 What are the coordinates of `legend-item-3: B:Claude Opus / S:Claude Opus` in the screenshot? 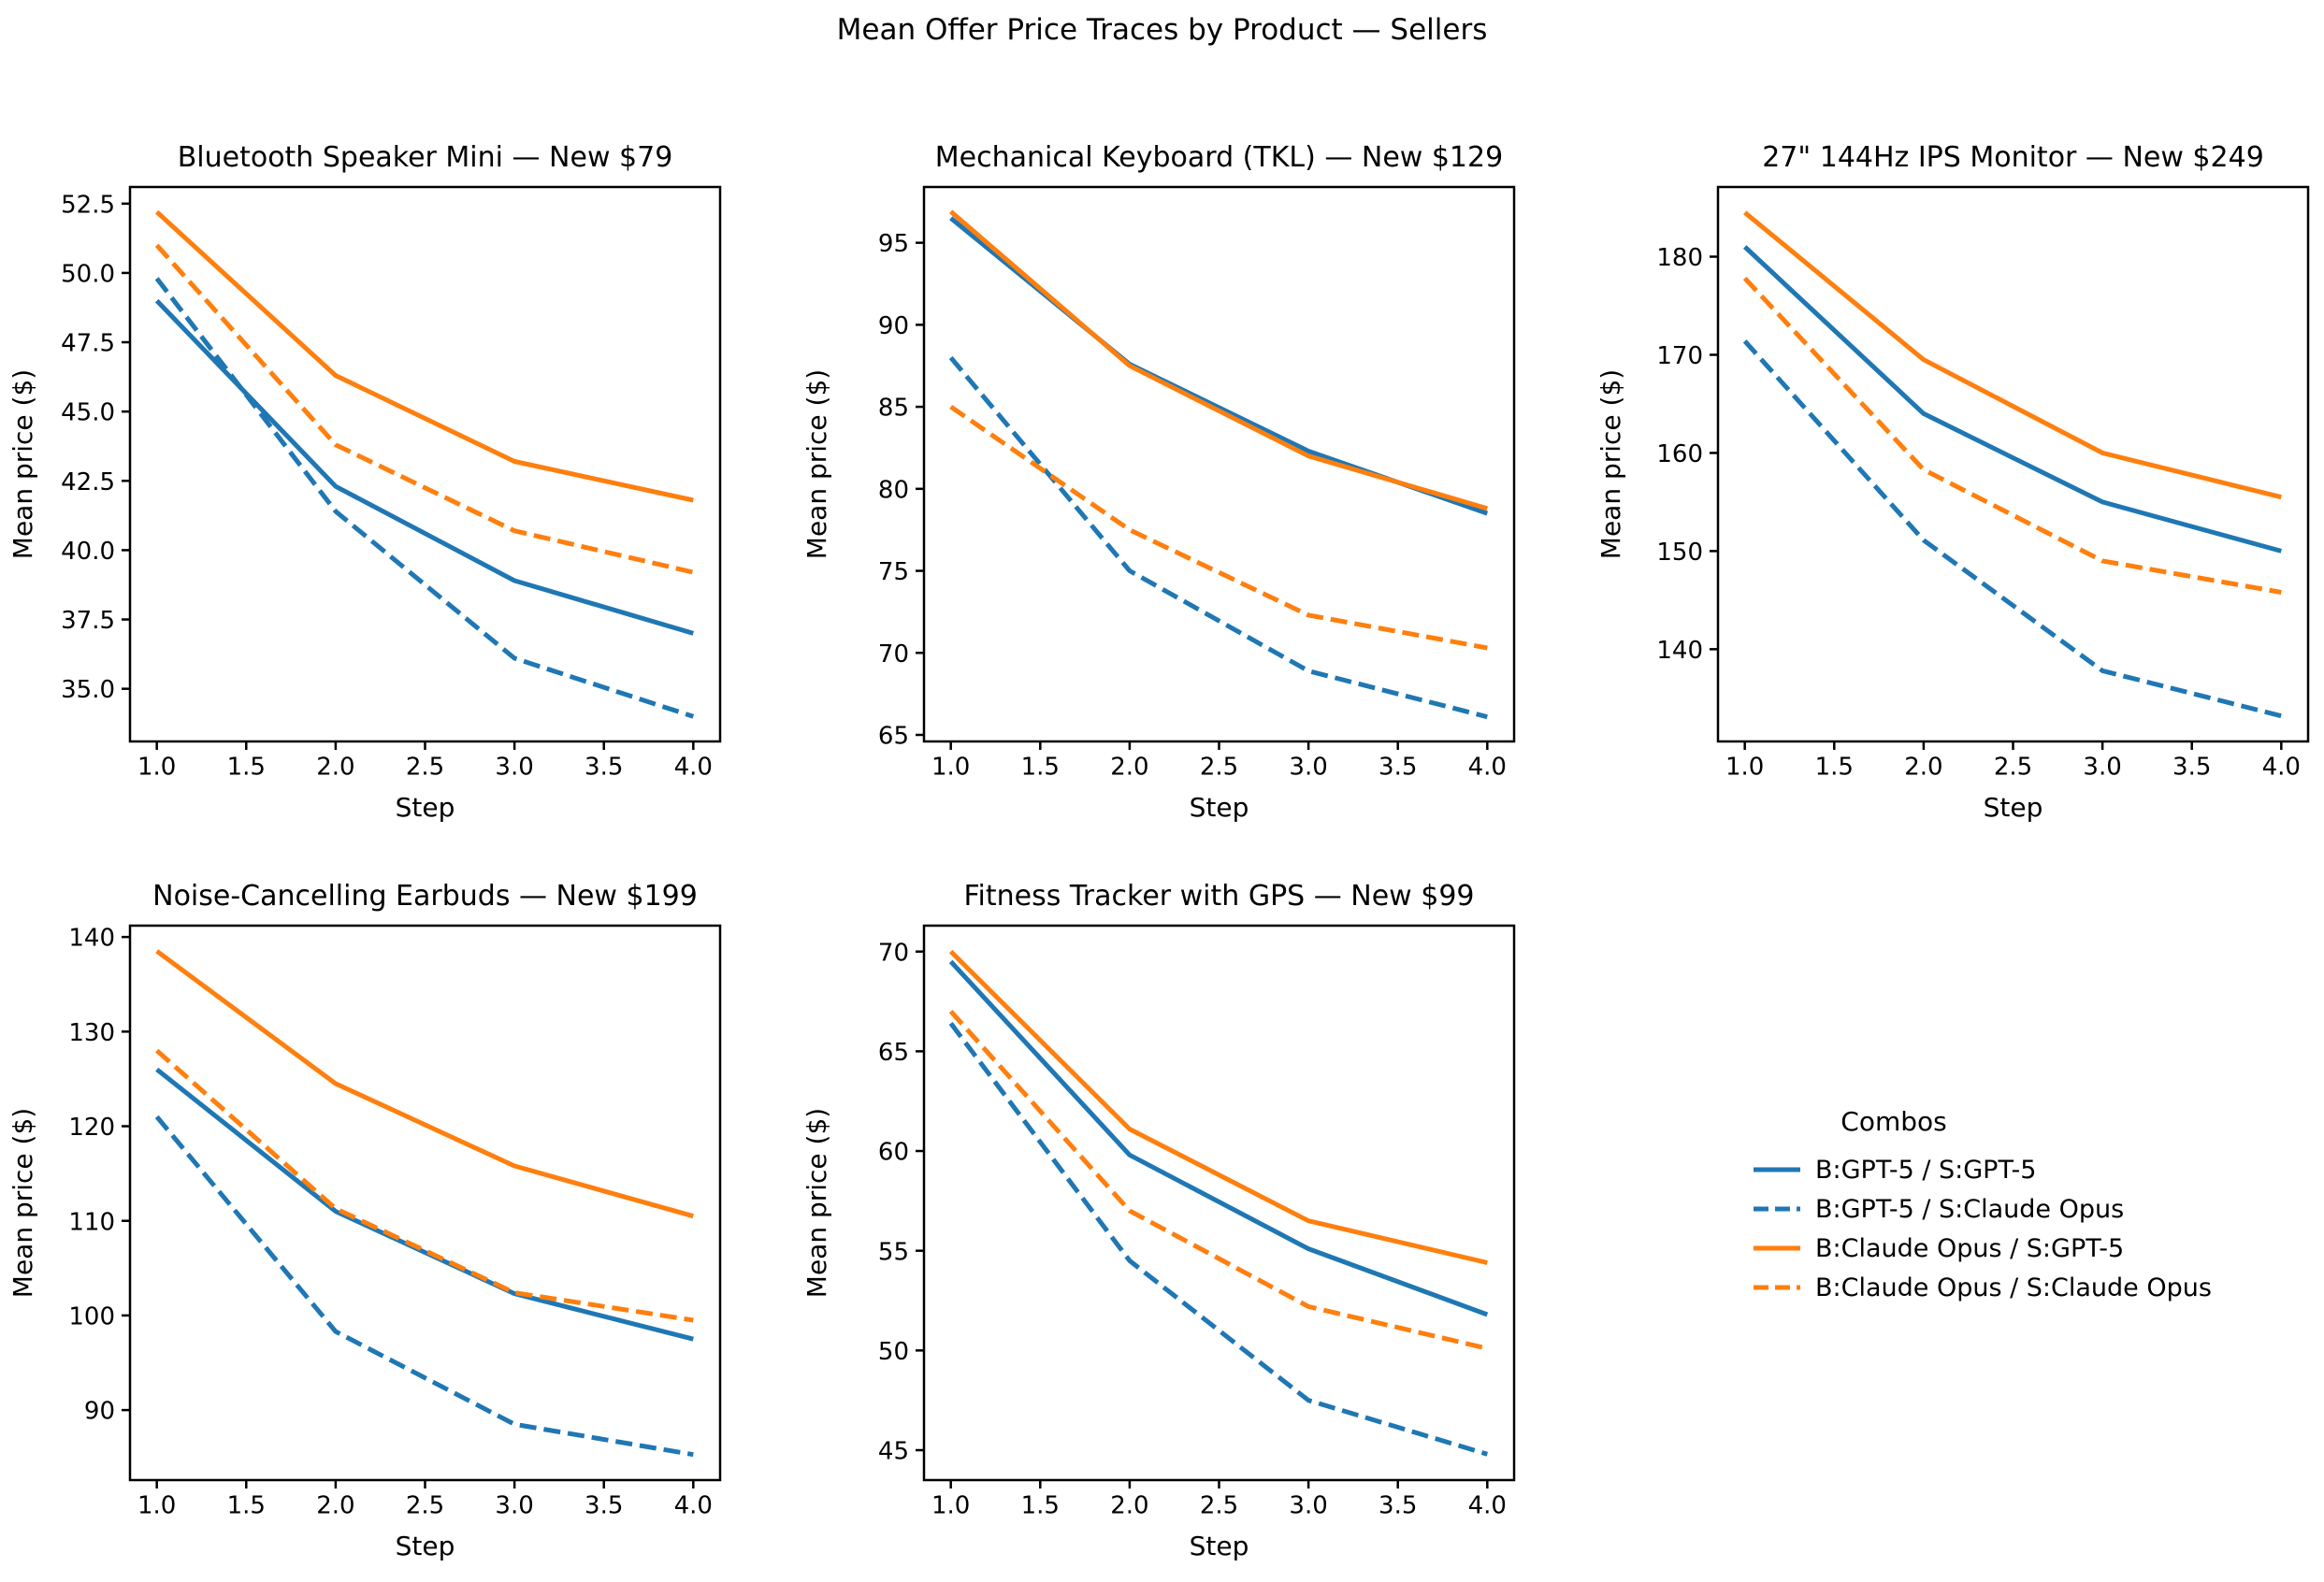 It's located at (1983, 1287).